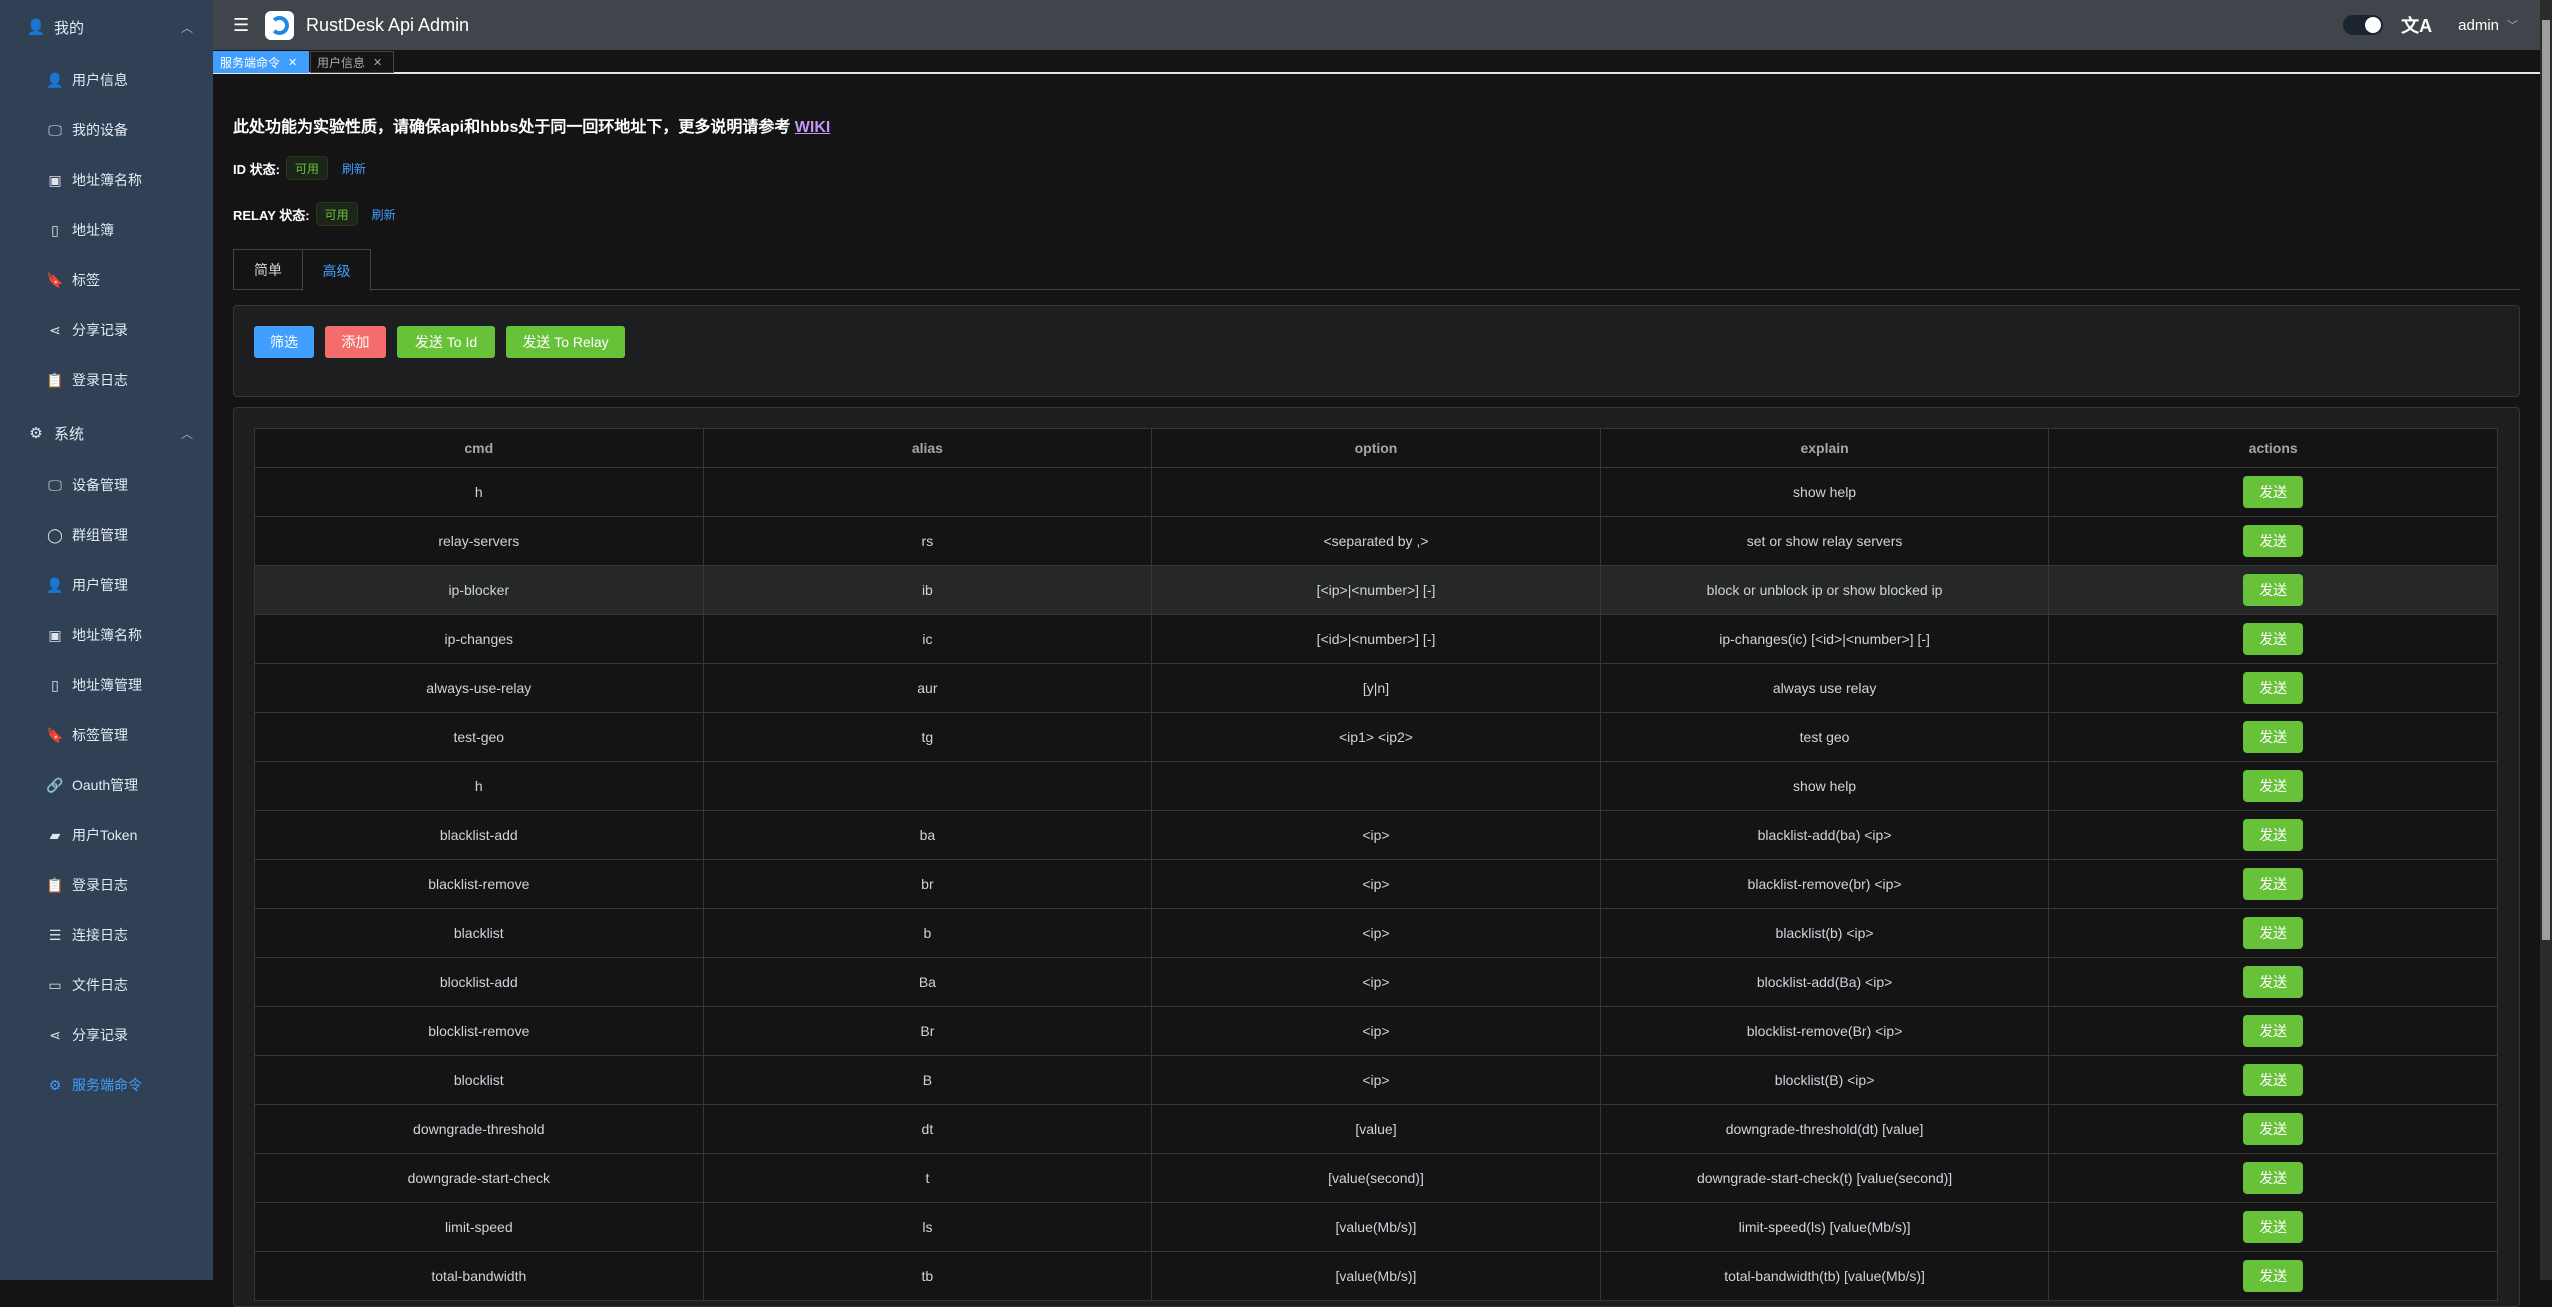 The width and height of the screenshot is (2552, 1307). What do you see at coordinates (565, 342) in the screenshot?
I see `send-to-relay-button: 发送 To Relay` at bounding box center [565, 342].